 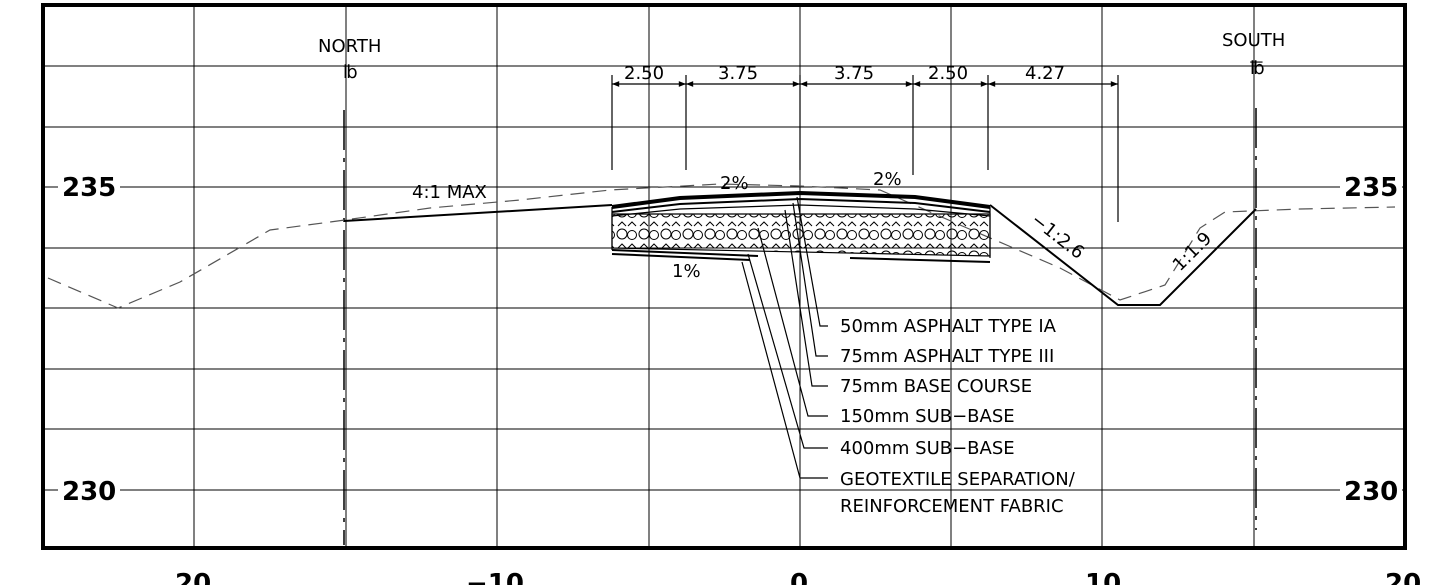 I want to click on layer-callout: 150mm SUB−BASE, so click(x=927, y=416).